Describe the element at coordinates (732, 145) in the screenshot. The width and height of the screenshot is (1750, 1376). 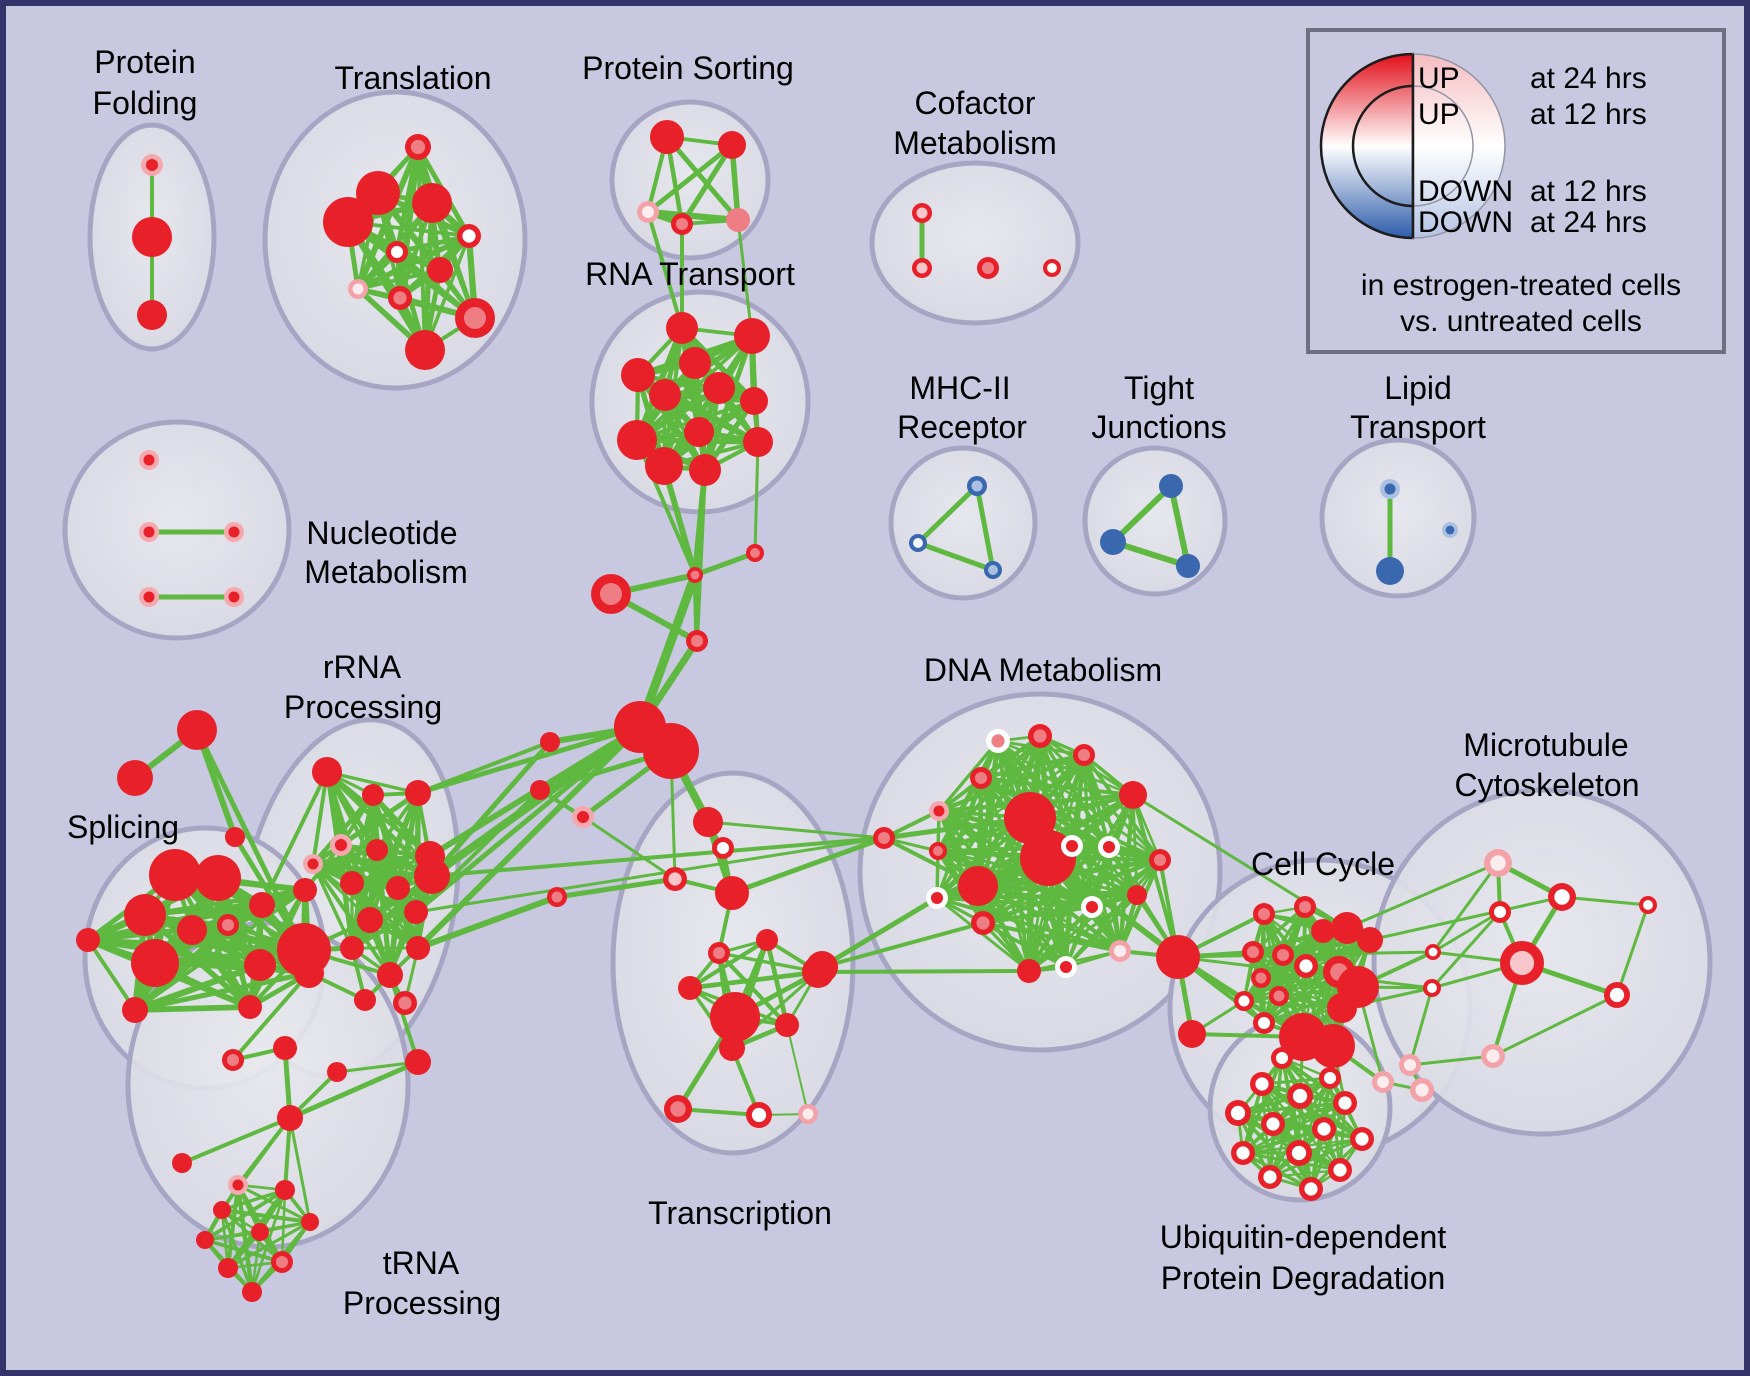
I see `network-node-ps2` at that location.